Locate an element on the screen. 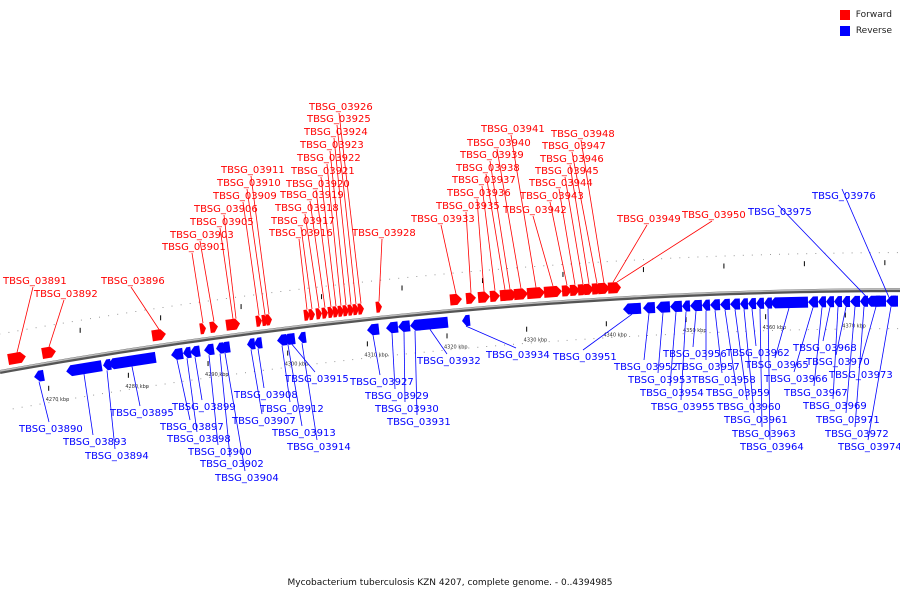 This screenshot has height=600, width=900. gene-label-TBSG_03949: TBSG_03949 is located at coordinates (648, 219).